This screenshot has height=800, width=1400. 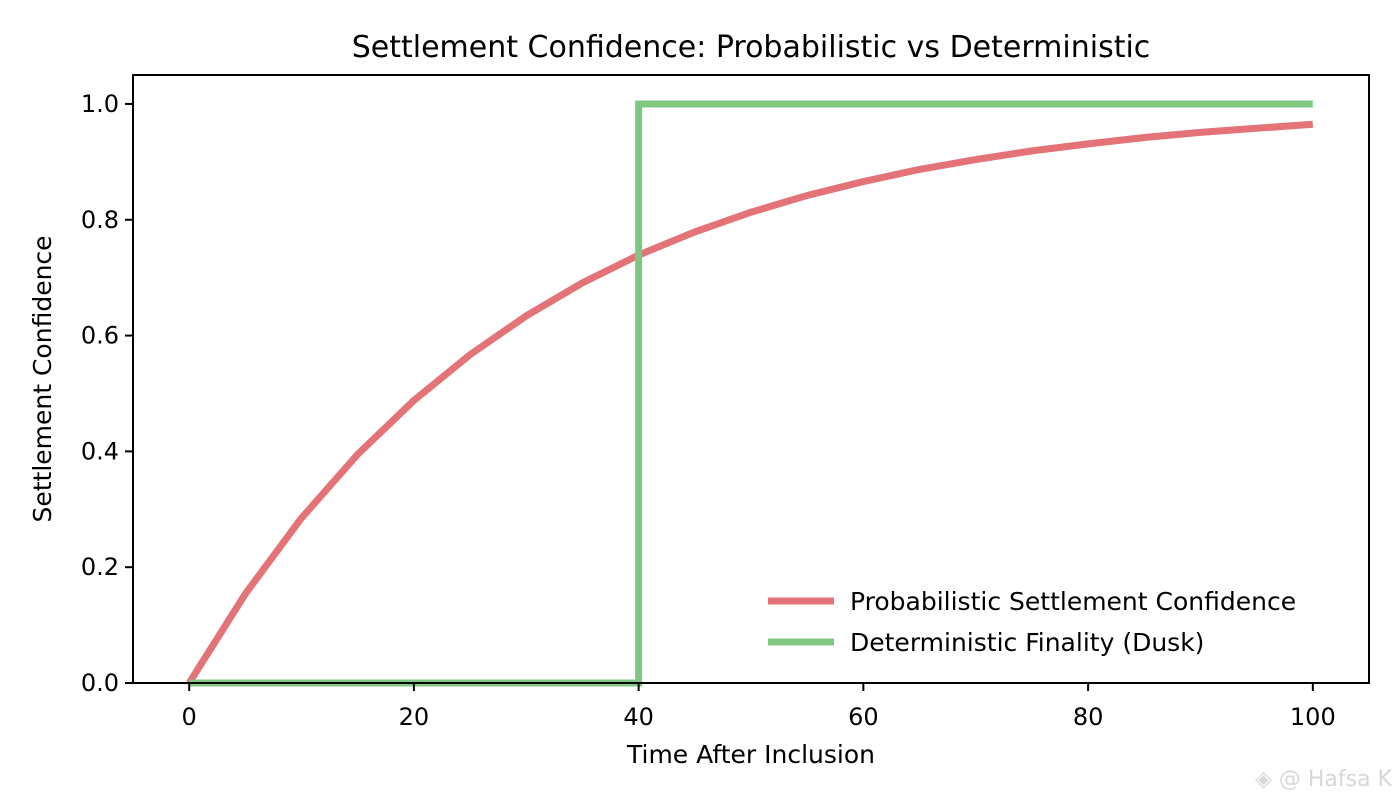 What do you see at coordinates (750, 754) in the screenshot?
I see `x-axis-label: Time After Inclusion` at bounding box center [750, 754].